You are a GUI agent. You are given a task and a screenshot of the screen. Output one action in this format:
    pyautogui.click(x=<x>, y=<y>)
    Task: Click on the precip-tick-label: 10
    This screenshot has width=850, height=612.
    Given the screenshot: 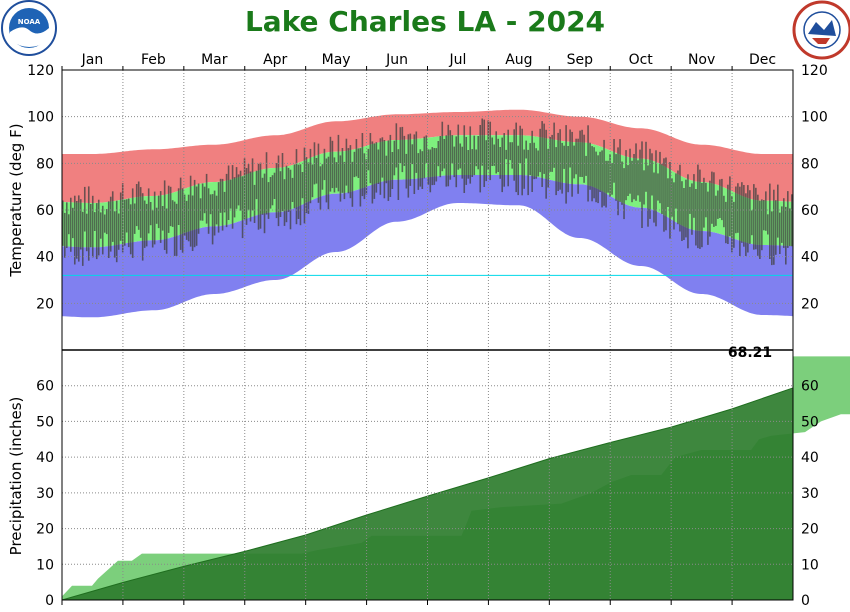 What is the action you would take?
    pyautogui.click(x=810, y=565)
    